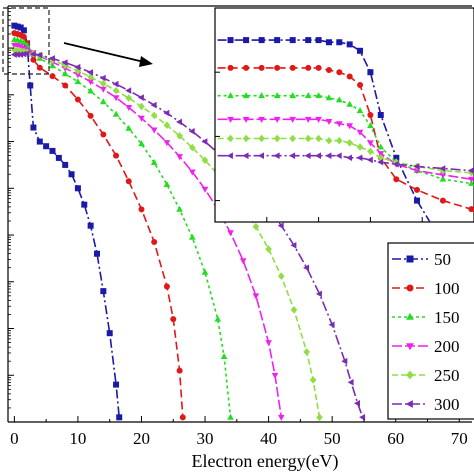 The height and width of the screenshot is (474, 474). What do you see at coordinates (205, 438) in the screenshot?
I see `x-tick-label-3: 30` at bounding box center [205, 438].